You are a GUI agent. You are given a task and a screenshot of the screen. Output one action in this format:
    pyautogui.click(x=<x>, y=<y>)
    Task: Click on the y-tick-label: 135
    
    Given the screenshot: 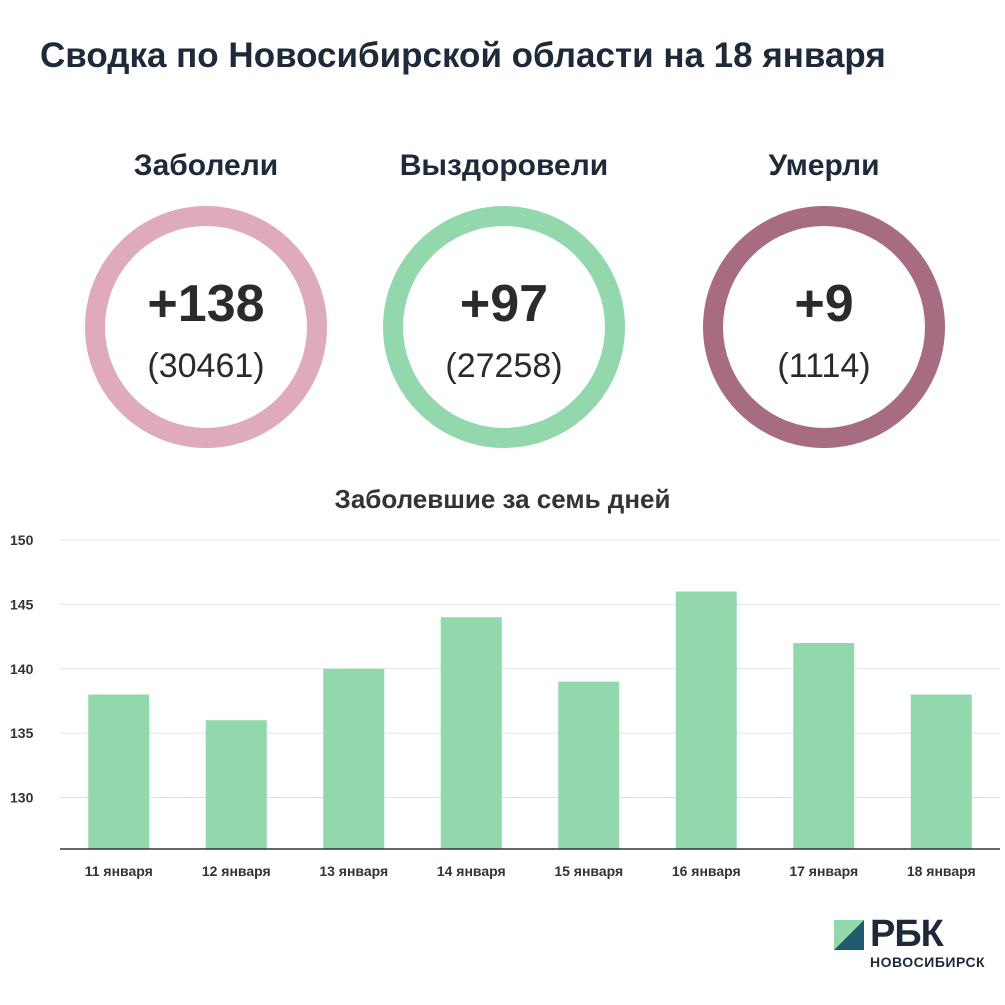 What is the action you would take?
    pyautogui.click(x=22, y=733)
    